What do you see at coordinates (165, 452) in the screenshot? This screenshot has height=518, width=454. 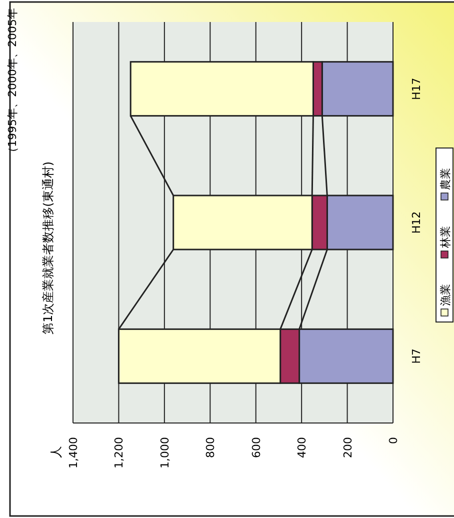 I see `x-tick-label: 1,000` at bounding box center [165, 452].